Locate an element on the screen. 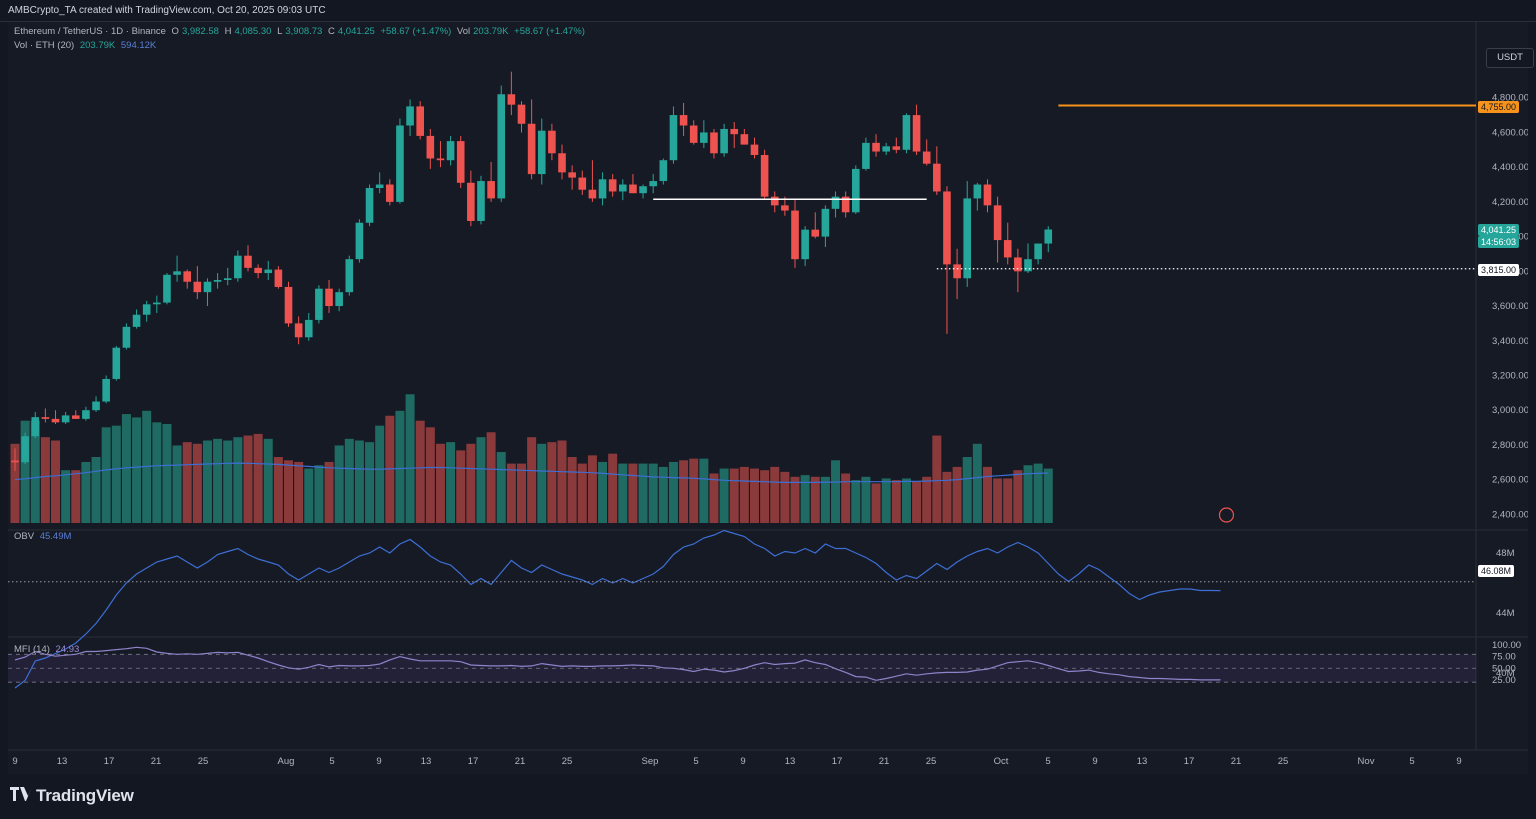 The image size is (1536, 819). price-tick-label: 4,600.00 is located at coordinates (1510, 132).